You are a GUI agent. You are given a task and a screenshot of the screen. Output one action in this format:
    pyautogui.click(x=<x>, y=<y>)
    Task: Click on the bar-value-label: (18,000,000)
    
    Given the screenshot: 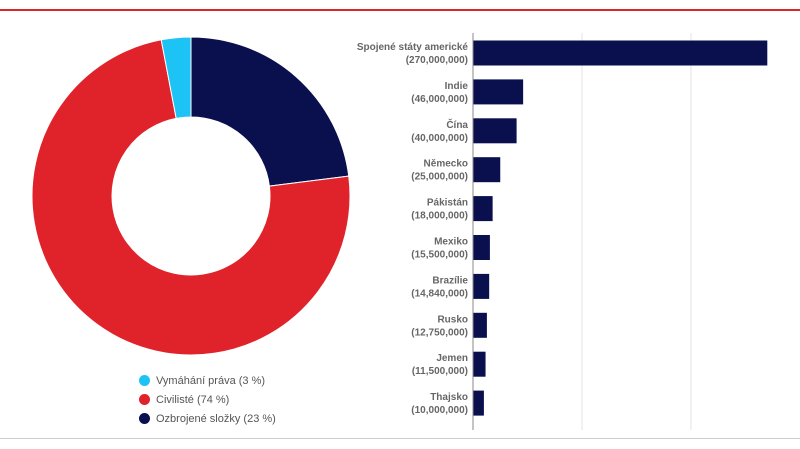 What is the action you would take?
    pyautogui.click(x=439, y=216)
    